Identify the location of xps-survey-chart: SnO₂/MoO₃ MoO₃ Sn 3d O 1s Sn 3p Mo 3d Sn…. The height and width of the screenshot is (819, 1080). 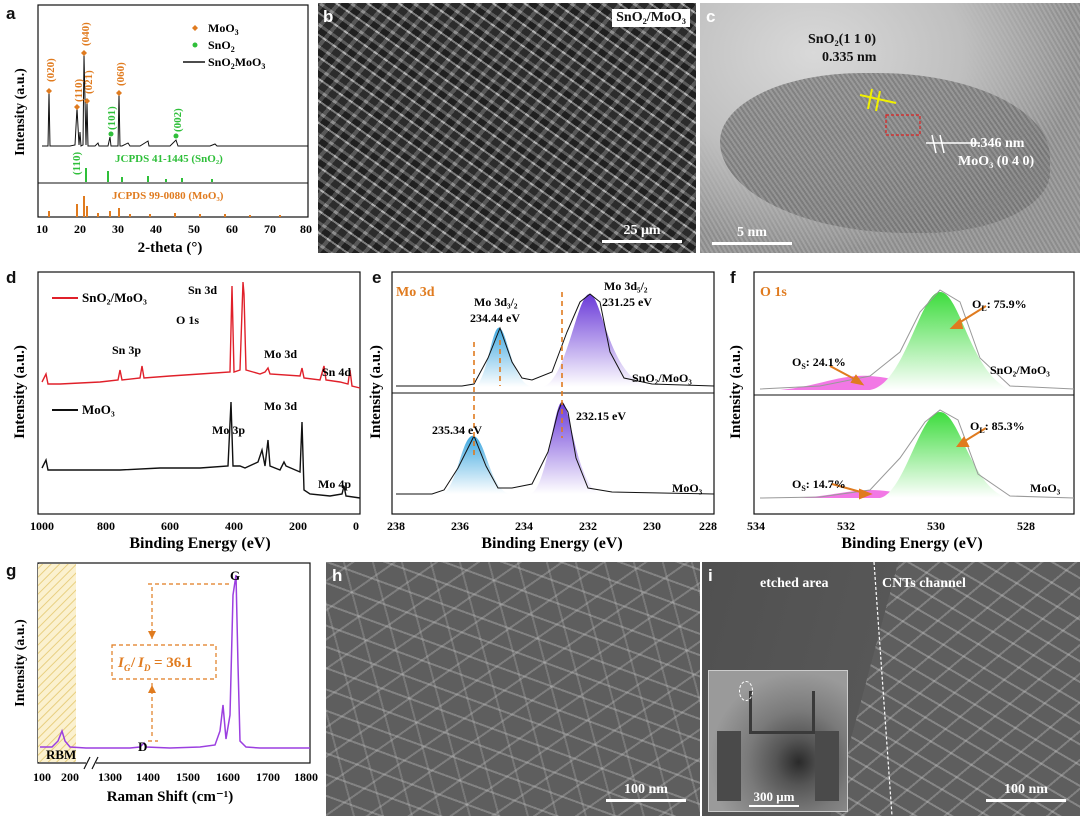
(186, 411).